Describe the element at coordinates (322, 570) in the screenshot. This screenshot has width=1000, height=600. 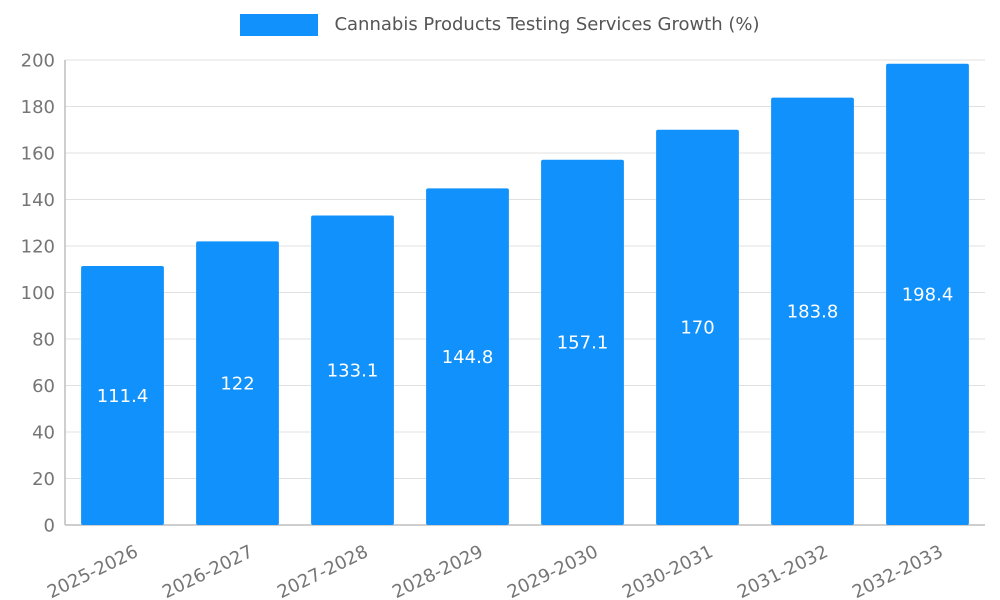
I see `x-tick-label: 2027-2028` at that location.